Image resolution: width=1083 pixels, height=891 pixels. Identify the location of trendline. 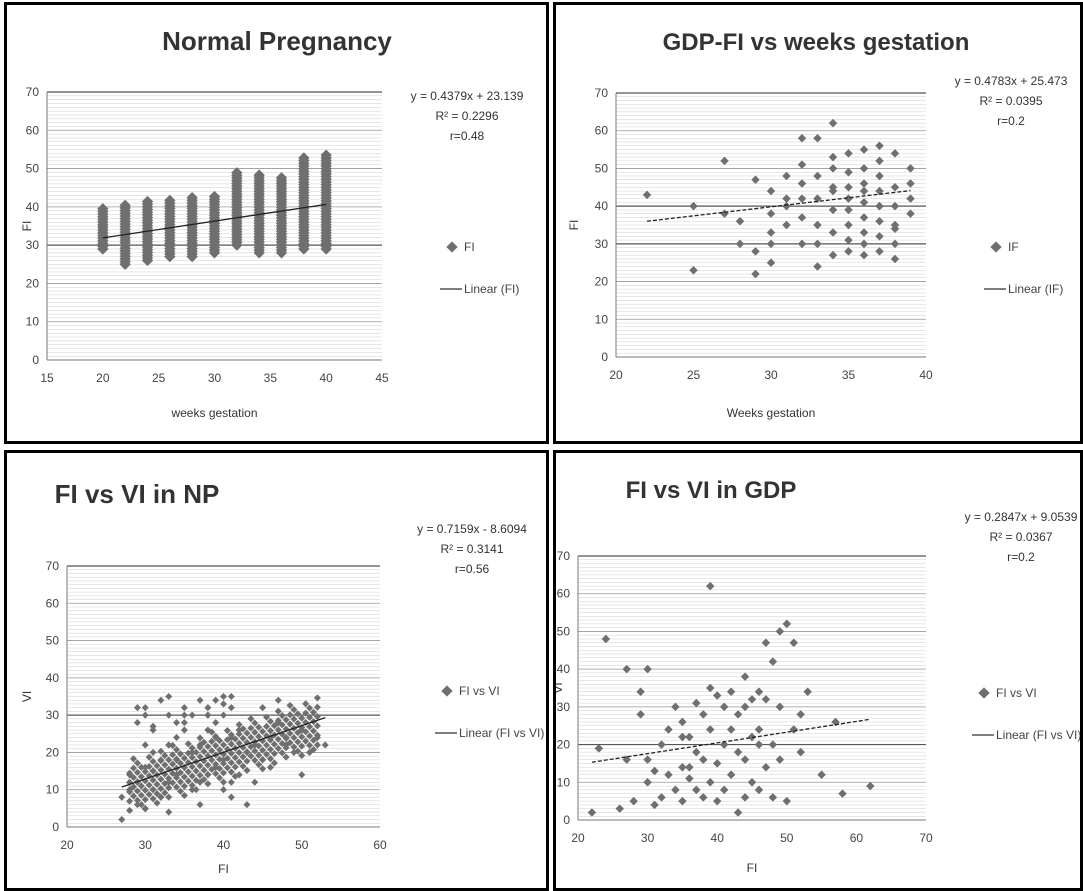
(731, 740).